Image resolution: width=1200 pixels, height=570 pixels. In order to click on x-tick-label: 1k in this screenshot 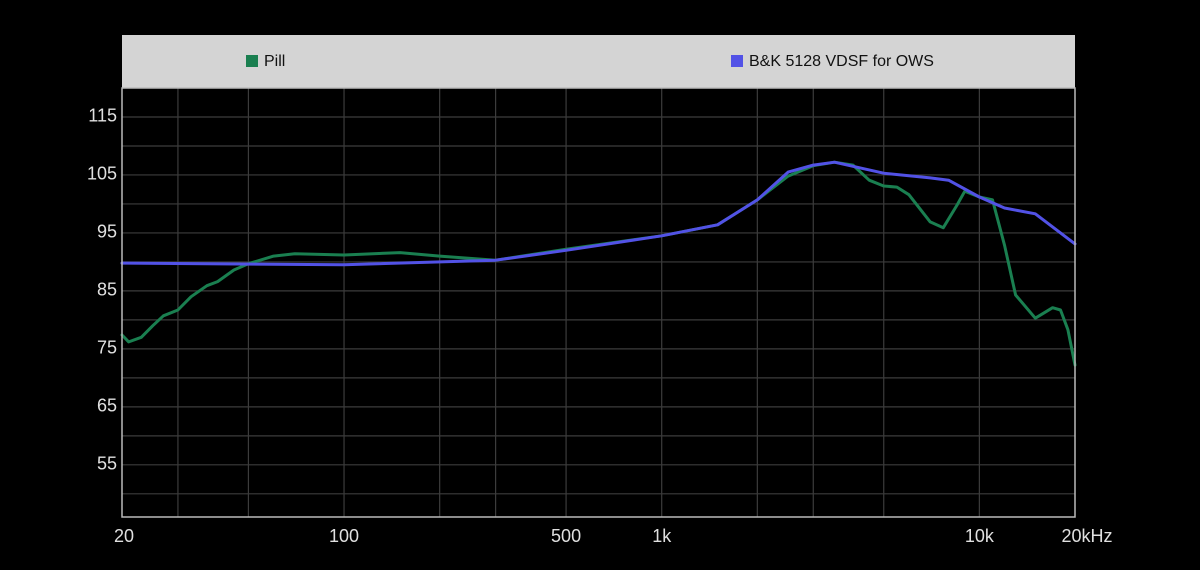, I will do `click(662, 536)`.